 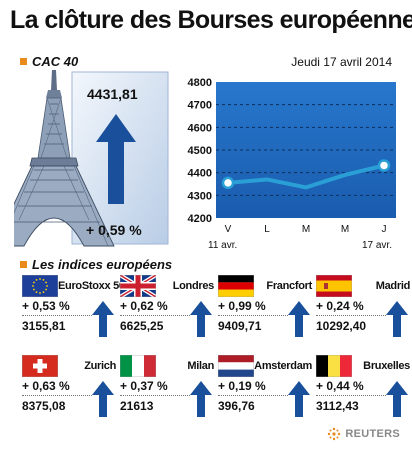 I want to click on index-card: Londres + 0,62 % 6625,25, so click(x=167, y=306).